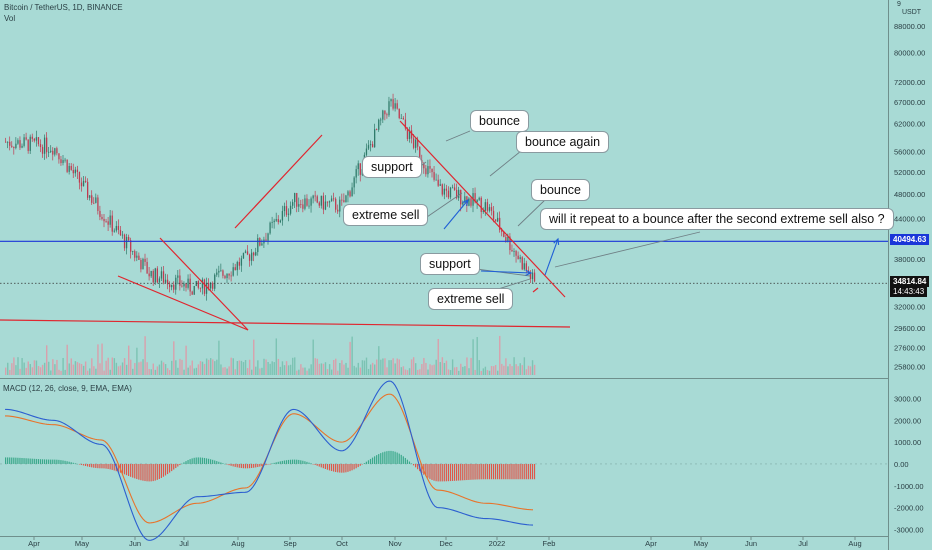  I want to click on time-axis-label: Apr, so click(651, 543).